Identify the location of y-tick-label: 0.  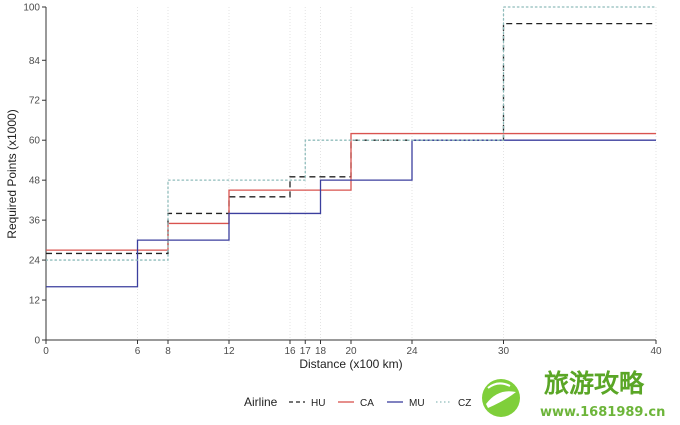
(37, 341).